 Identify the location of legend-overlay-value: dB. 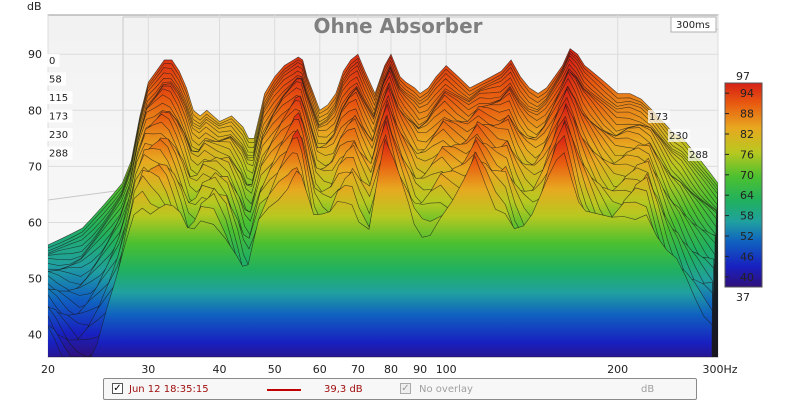
(648, 389).